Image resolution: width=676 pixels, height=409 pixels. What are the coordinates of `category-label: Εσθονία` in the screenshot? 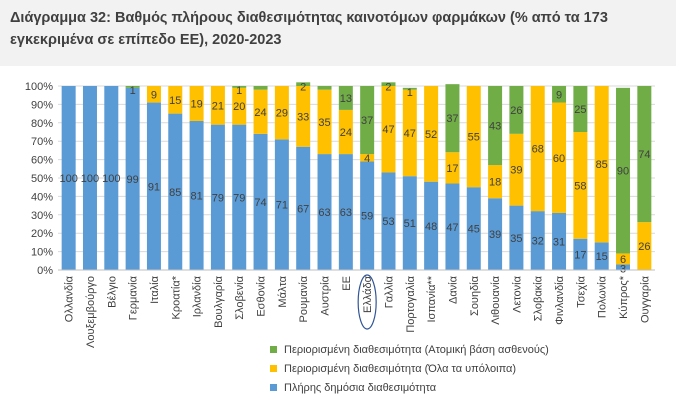 It's located at (262, 295).